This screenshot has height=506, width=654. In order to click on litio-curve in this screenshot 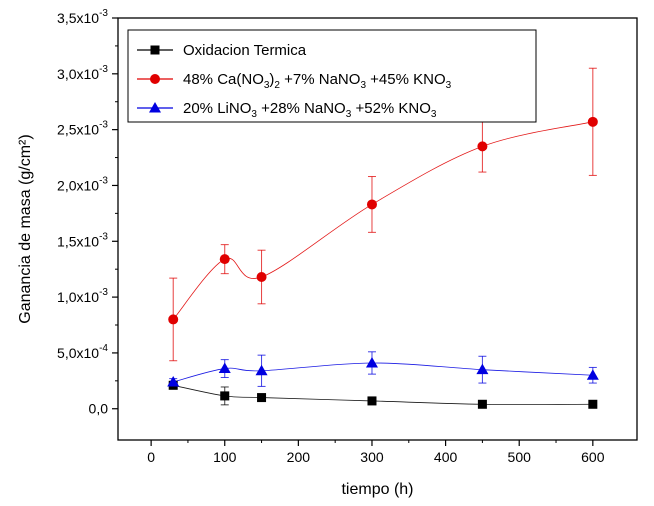, I will do `click(383, 372)`.